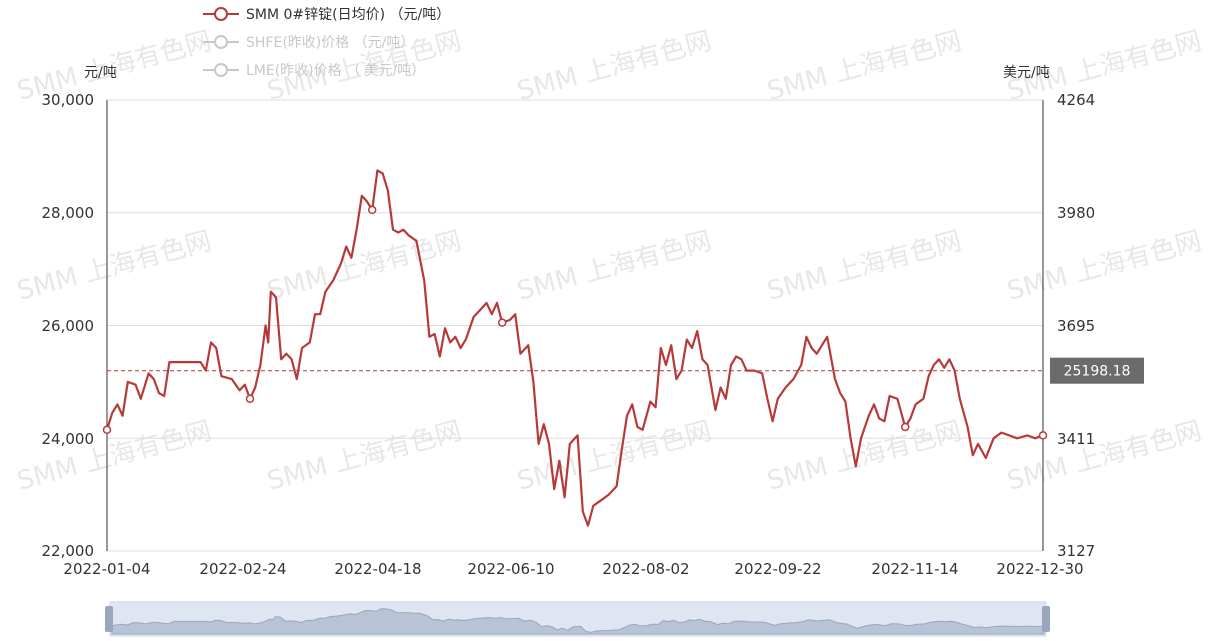 Image resolution: width=1226 pixels, height=641 pixels. What do you see at coordinates (1076, 439) in the screenshot?
I see `right-tick-label: 3411` at bounding box center [1076, 439].